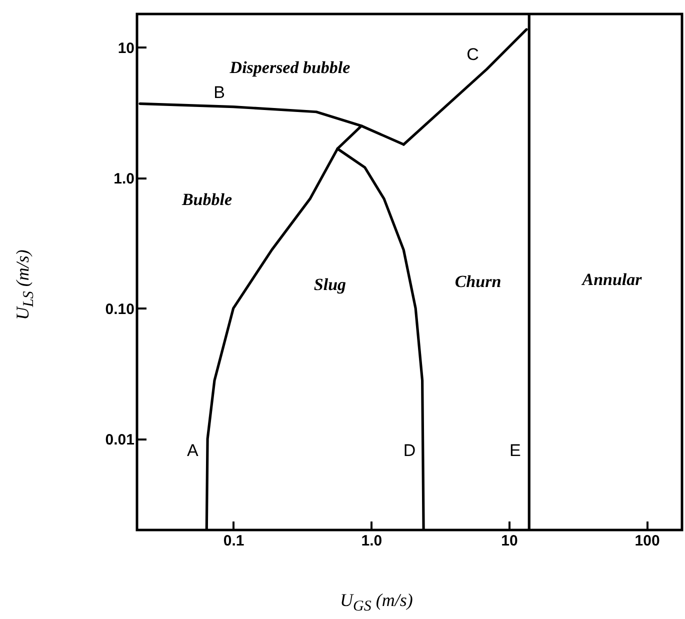 The width and height of the screenshot is (685, 619). Describe the element at coordinates (220, 92) in the screenshot. I see `annotation: B` at that location.